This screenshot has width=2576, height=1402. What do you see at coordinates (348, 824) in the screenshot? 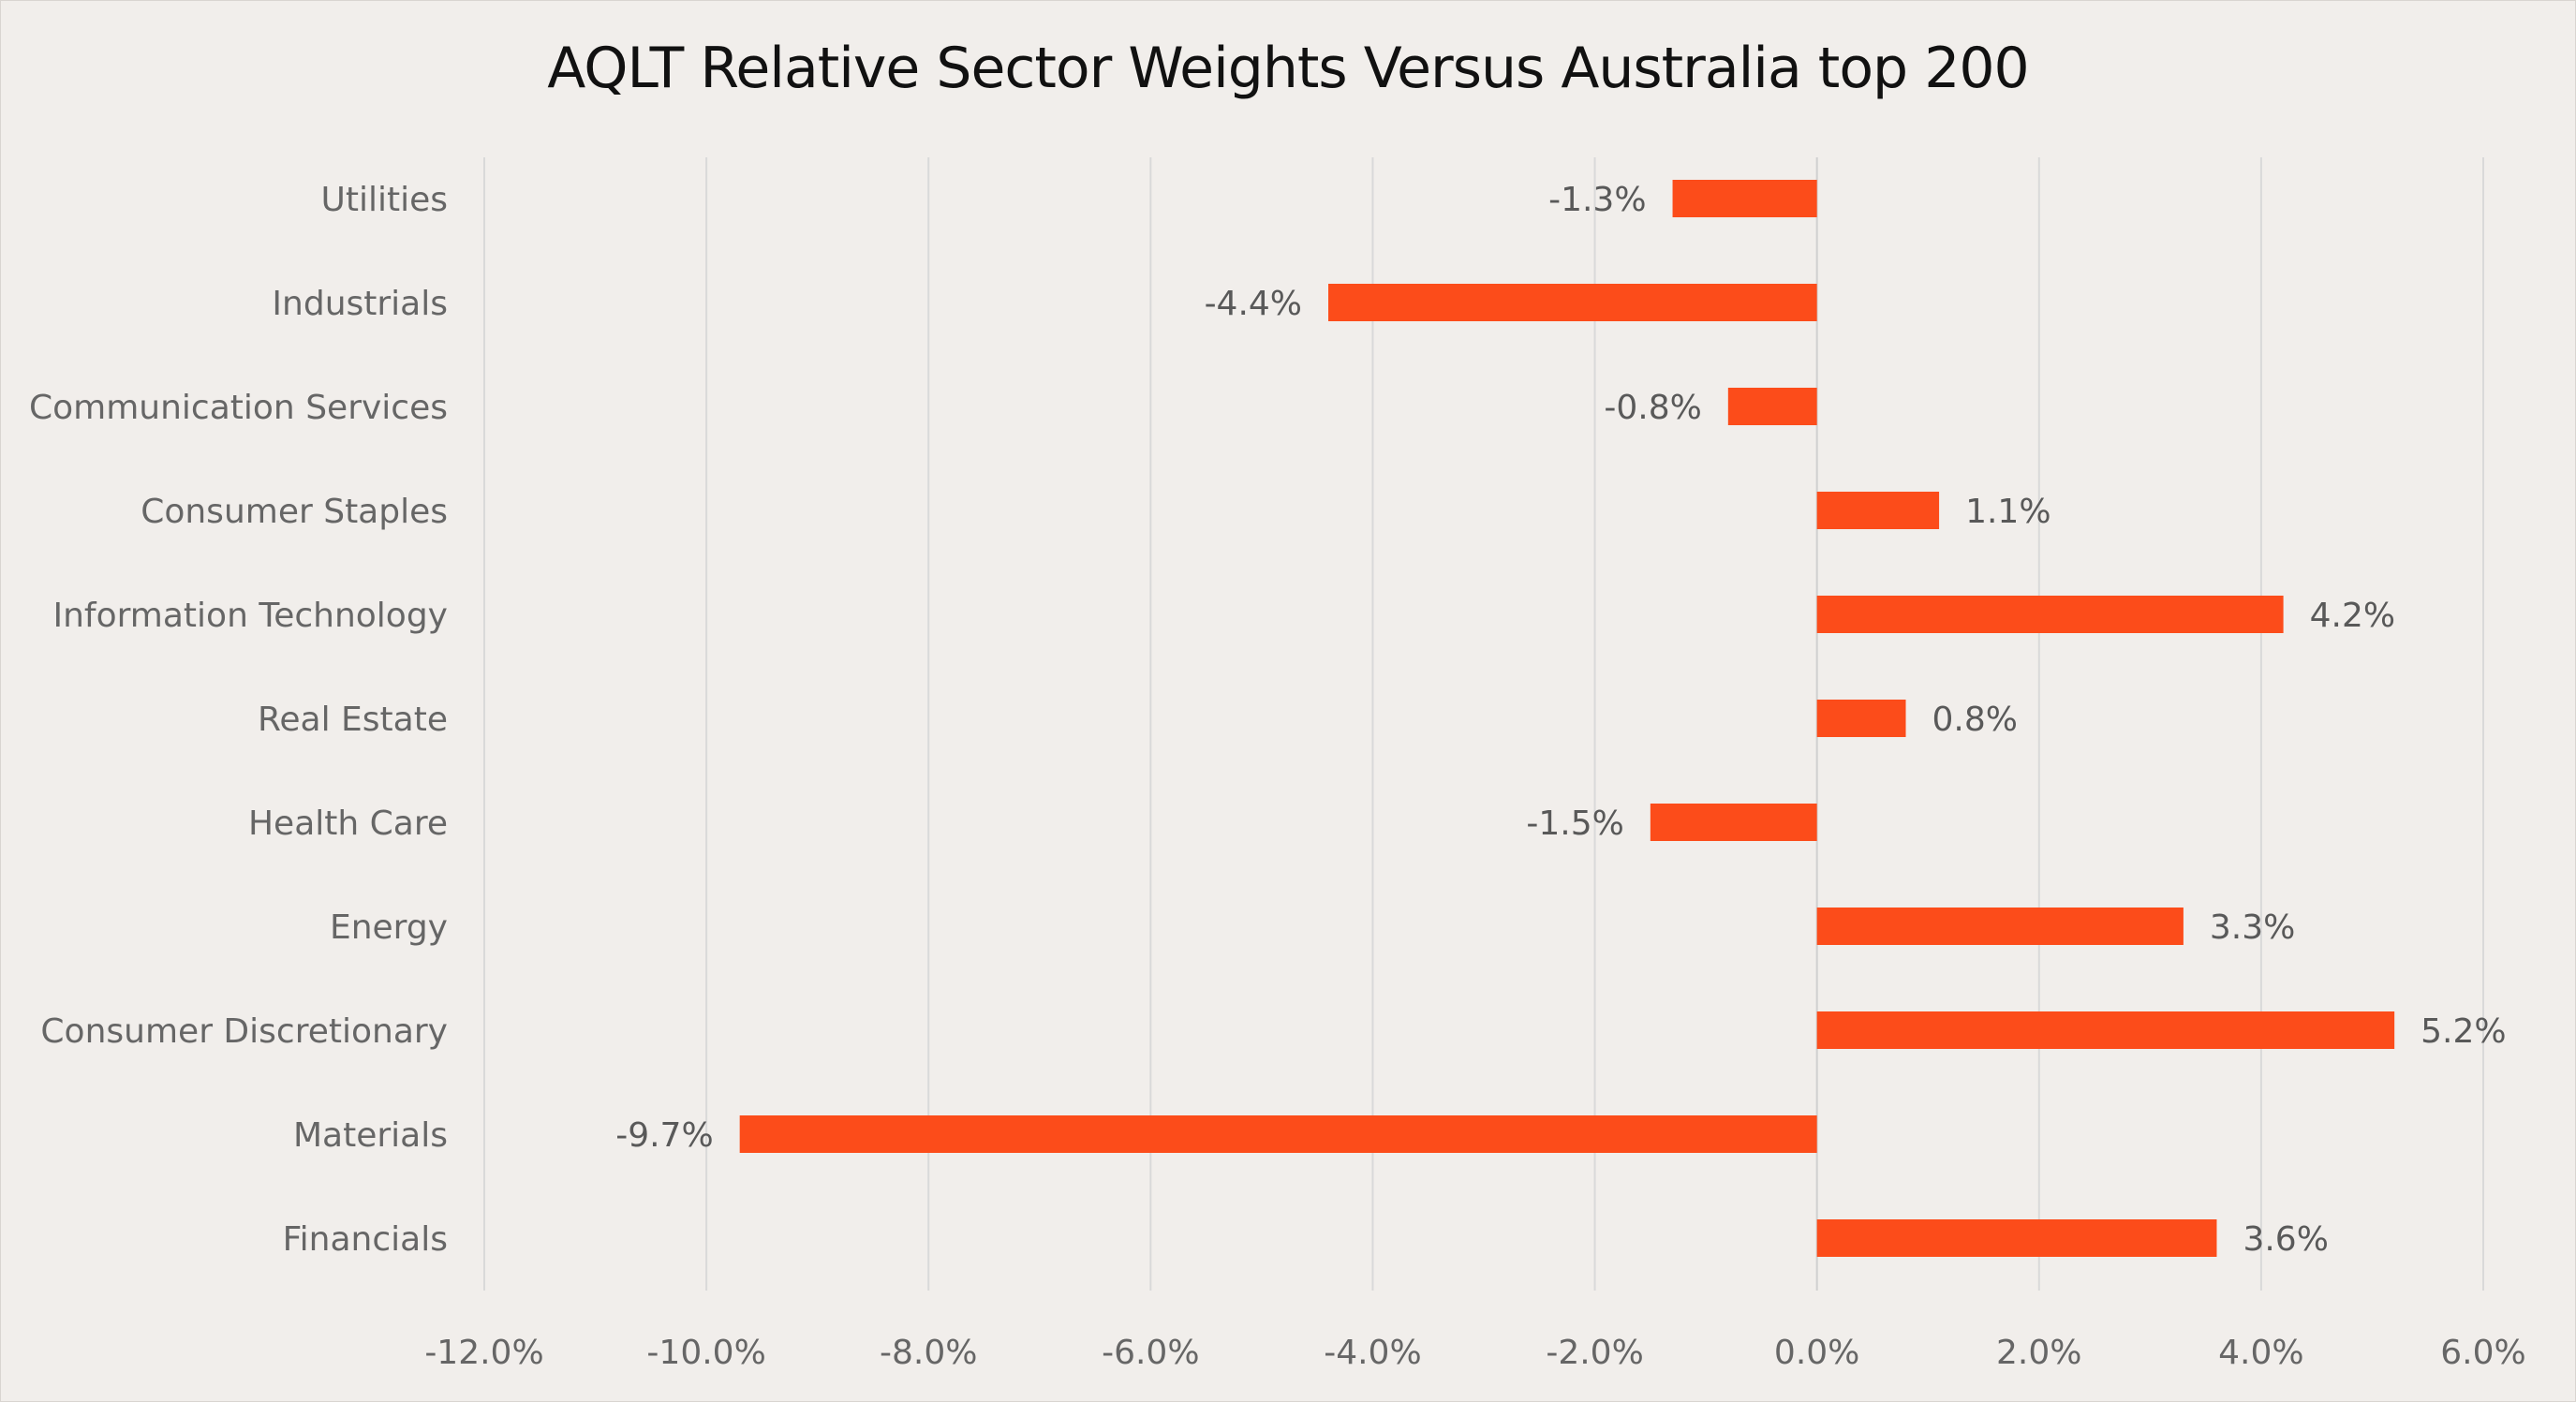
I see `category-label: Health Care` at bounding box center [348, 824].